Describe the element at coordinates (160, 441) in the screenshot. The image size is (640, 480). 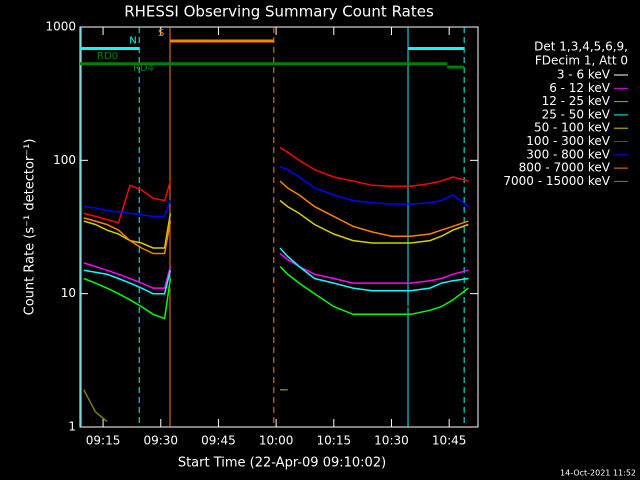
I see `x-tick-label: 09:30` at that location.